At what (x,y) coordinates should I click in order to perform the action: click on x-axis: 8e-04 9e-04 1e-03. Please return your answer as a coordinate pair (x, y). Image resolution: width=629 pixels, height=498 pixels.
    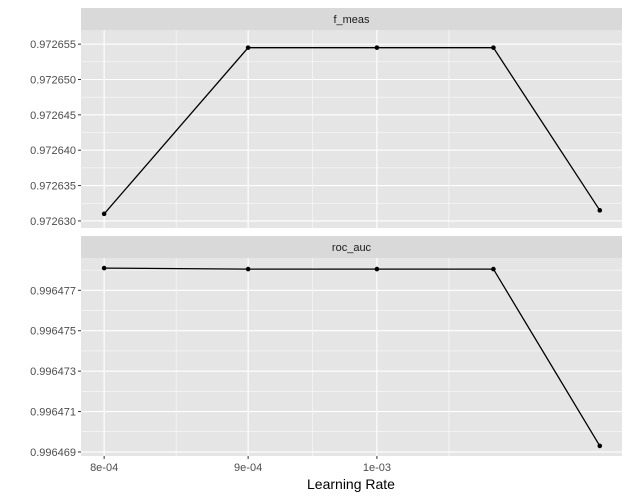
    Looking at the image, I should click on (240, 465).